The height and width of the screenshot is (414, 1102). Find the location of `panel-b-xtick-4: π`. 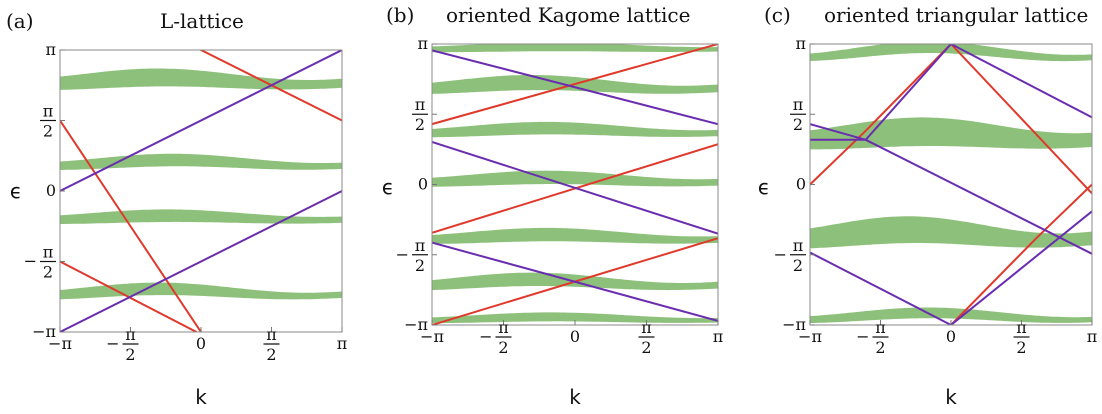

panel-b-xtick-4: π is located at coordinates (718, 336).